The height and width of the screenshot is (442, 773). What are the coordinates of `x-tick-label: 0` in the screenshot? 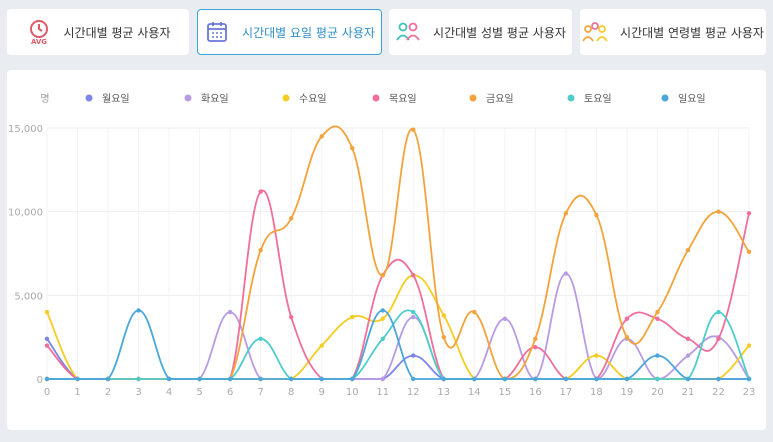 It's located at (47, 392).